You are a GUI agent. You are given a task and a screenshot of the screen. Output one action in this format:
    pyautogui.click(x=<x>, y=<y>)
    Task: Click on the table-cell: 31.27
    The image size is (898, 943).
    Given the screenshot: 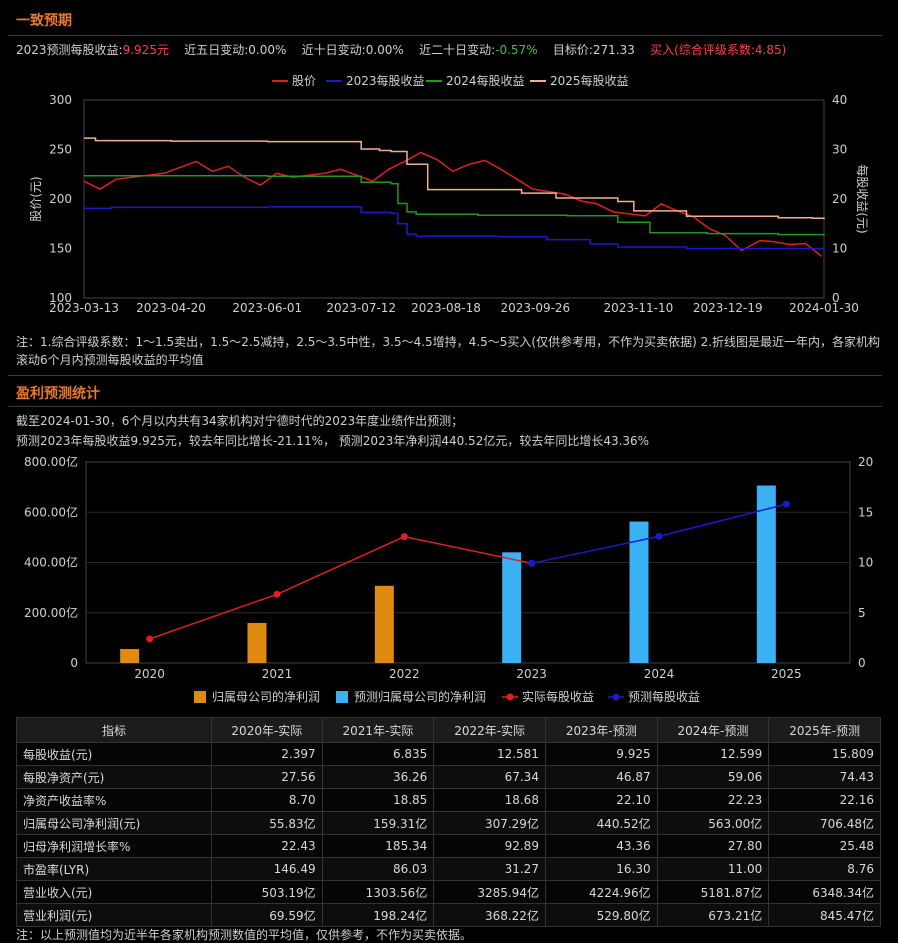 What is the action you would take?
    pyautogui.click(x=489, y=869)
    